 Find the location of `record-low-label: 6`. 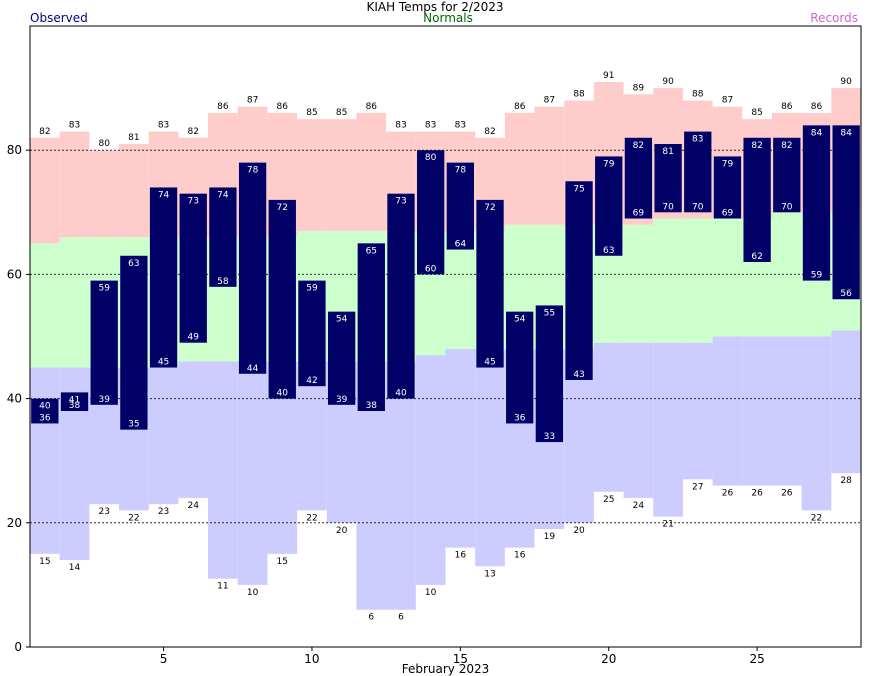

record-low-label: 6 is located at coordinates (401, 618).